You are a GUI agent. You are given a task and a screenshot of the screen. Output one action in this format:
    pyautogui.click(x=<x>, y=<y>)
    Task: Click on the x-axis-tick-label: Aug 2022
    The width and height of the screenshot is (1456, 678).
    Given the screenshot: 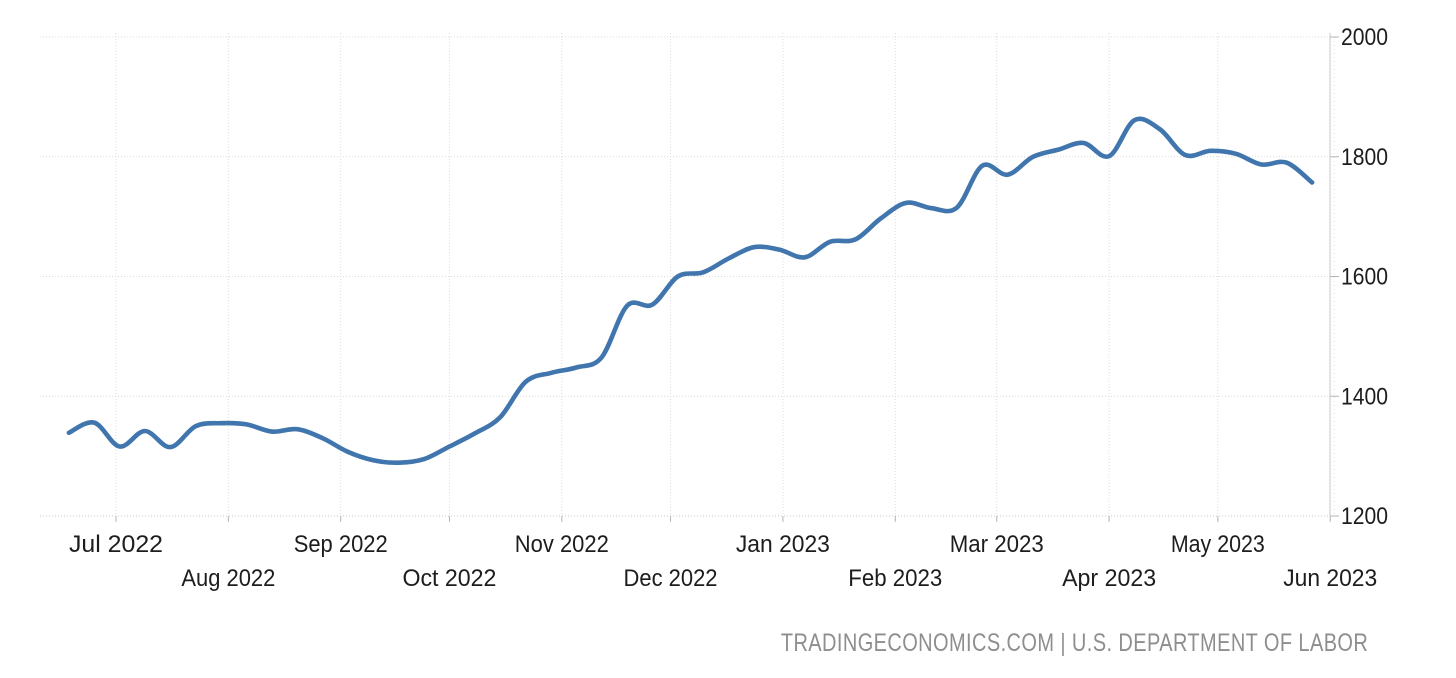 What is the action you would take?
    pyautogui.click(x=228, y=578)
    